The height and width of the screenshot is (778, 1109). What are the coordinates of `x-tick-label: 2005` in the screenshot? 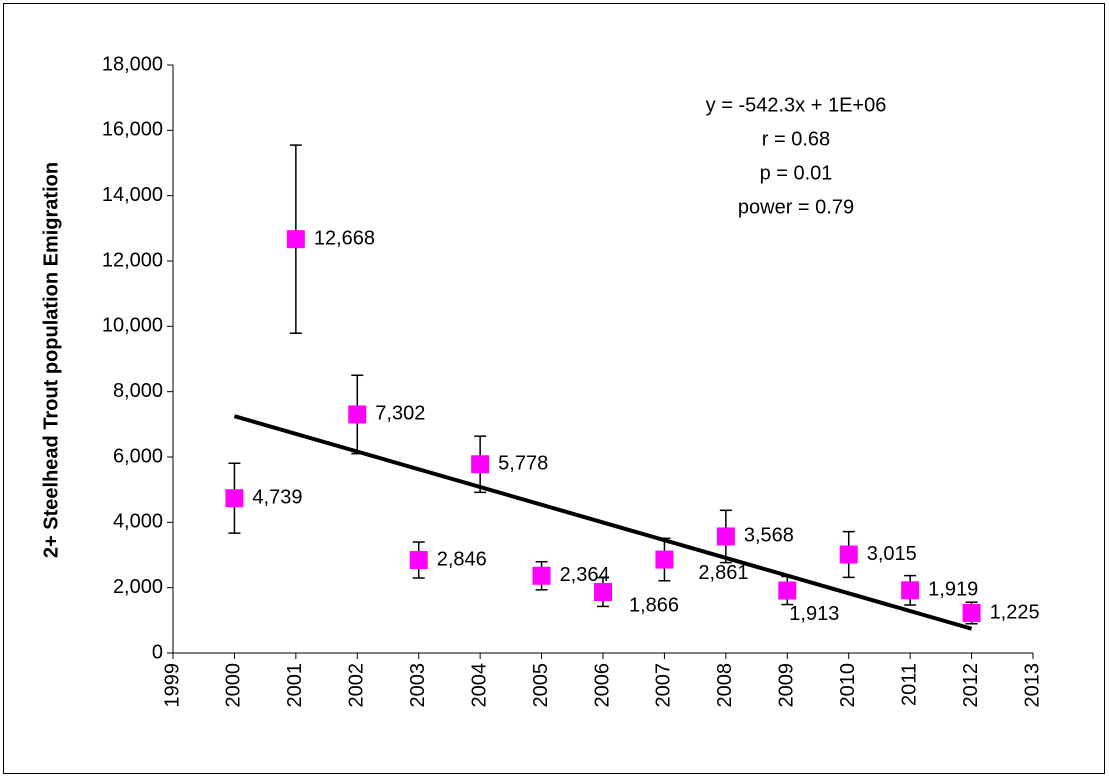 It's located at (541, 685).